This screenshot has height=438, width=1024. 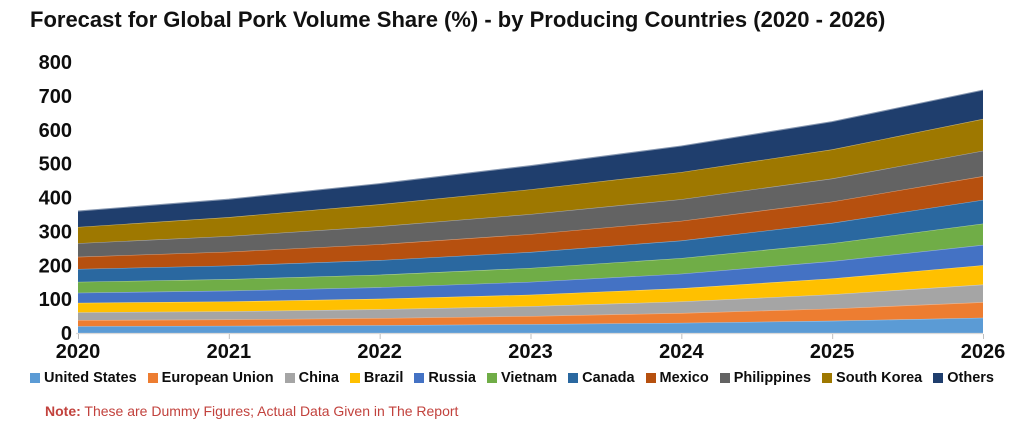 I want to click on y-axis-label-400: 400, so click(x=55, y=199).